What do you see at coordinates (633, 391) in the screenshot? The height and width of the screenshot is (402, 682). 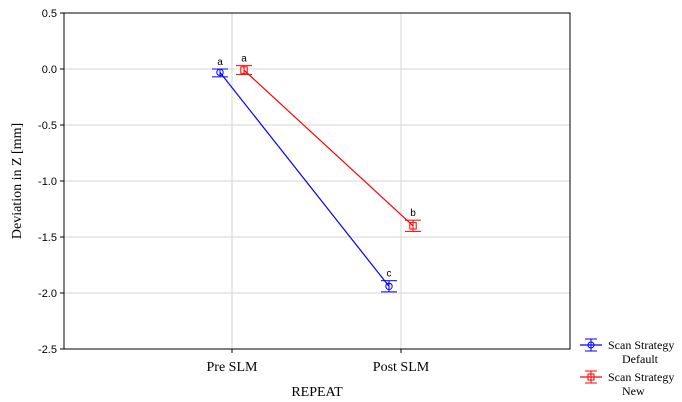 I see `legend-label-line-2: New` at bounding box center [633, 391].